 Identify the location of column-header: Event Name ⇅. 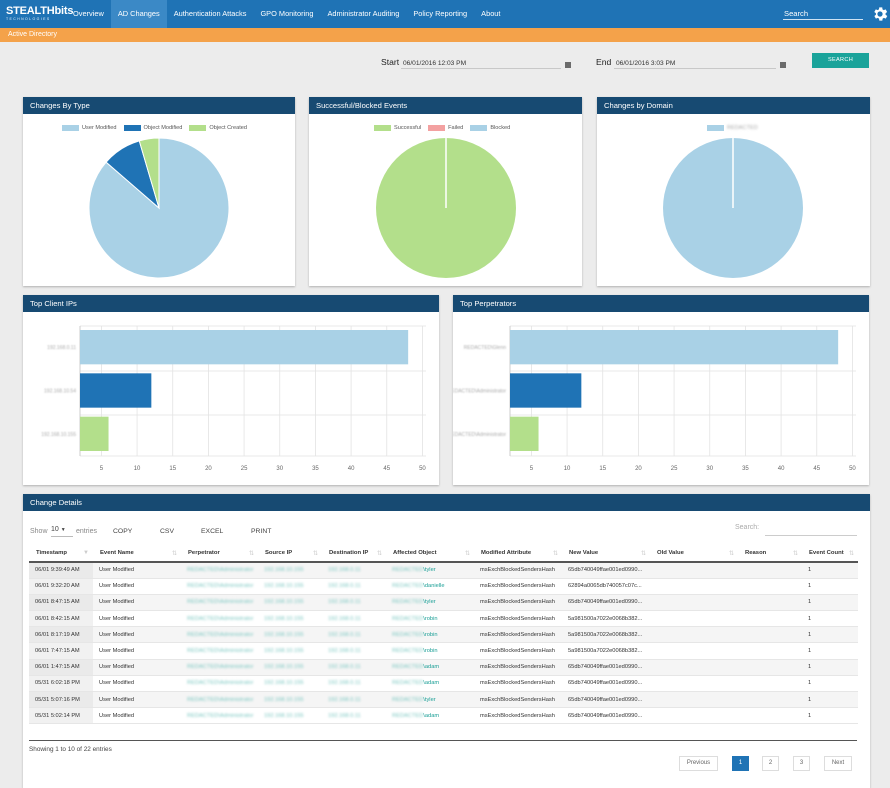
(137, 554).